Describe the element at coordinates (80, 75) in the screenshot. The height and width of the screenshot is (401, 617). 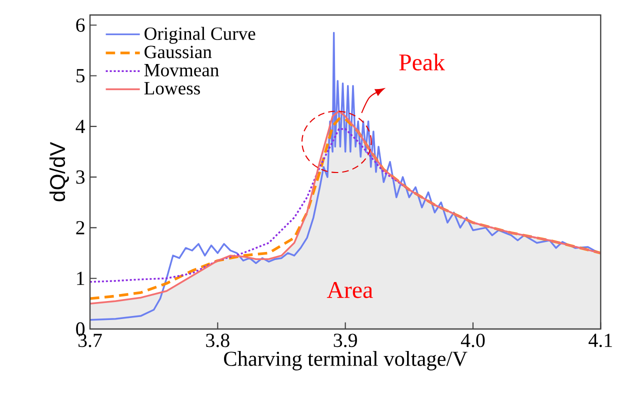
I see `y-tick-label: 5` at that location.